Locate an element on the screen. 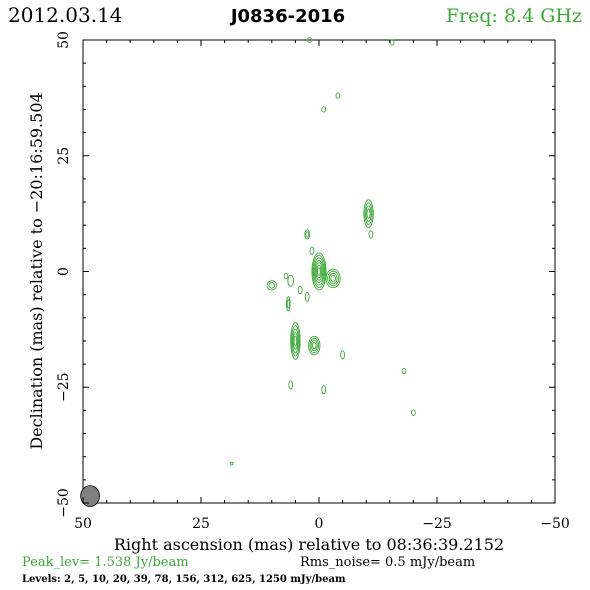  x-tick-label: 0 is located at coordinates (319, 524).